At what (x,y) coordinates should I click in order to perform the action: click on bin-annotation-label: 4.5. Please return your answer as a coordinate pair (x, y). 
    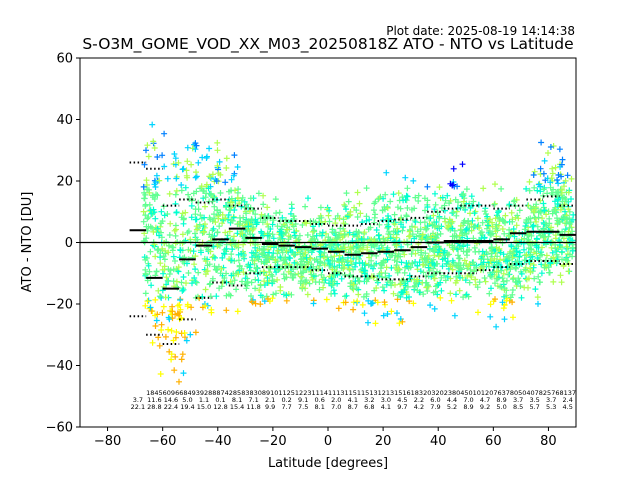
    Looking at the image, I should click on (568, 407).